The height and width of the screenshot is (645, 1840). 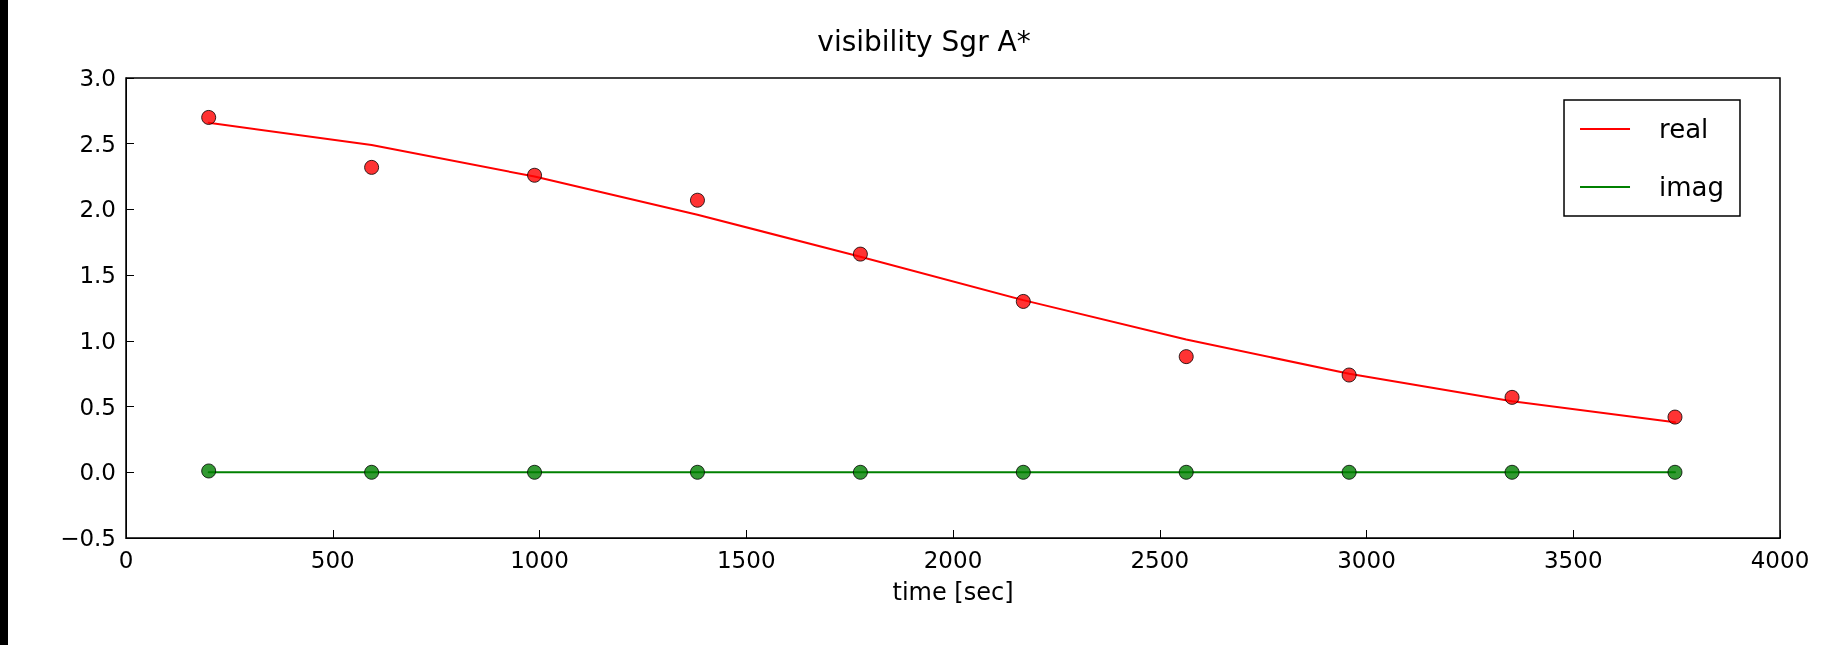 I want to click on x-tick-label: 4000, so click(x=1780, y=559).